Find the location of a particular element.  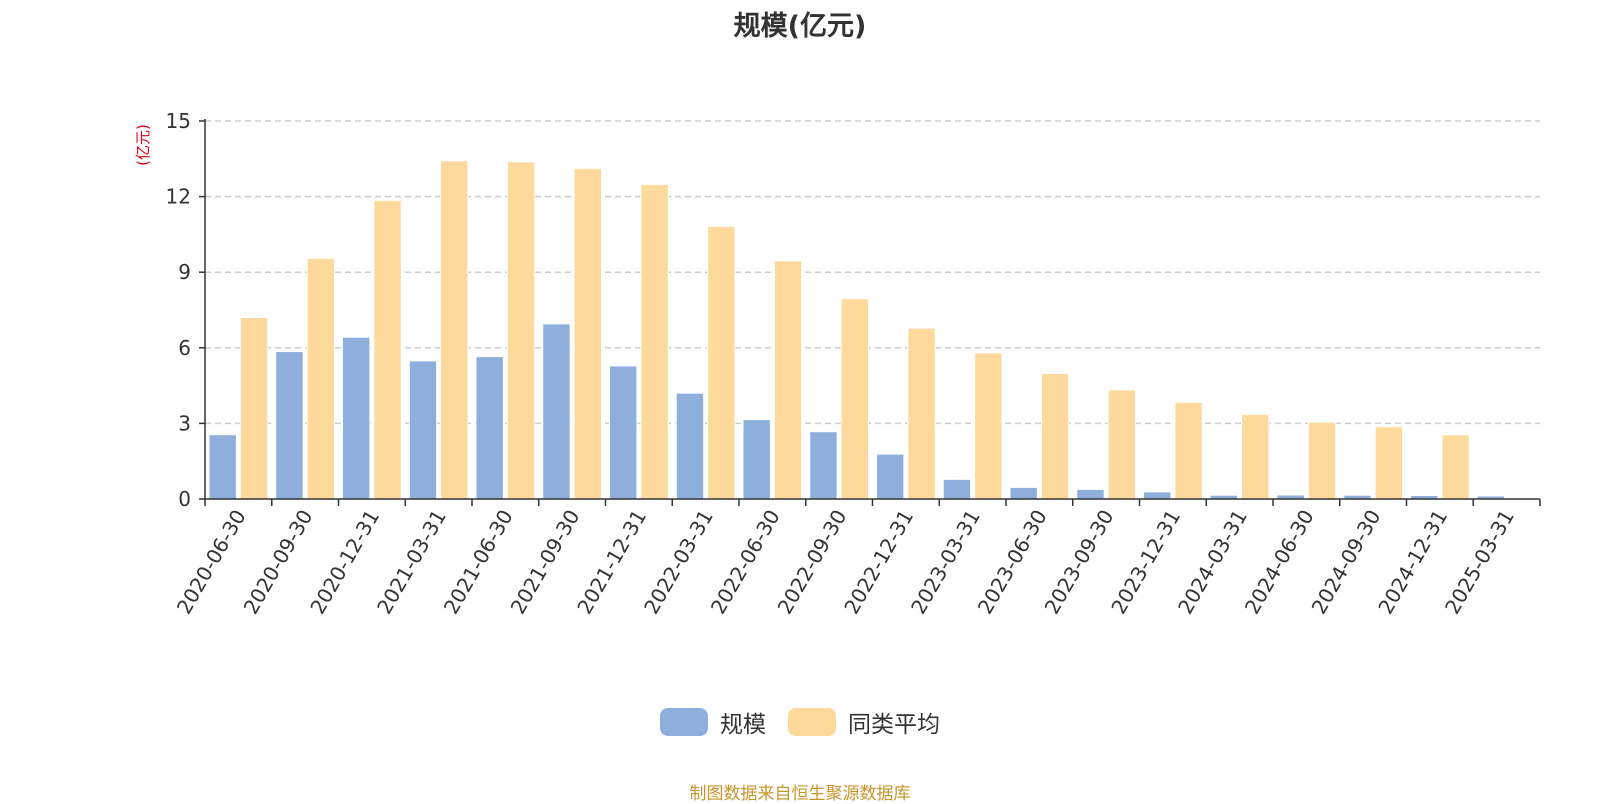

x-tick-label: 2023-03-31 is located at coordinates (945, 562).